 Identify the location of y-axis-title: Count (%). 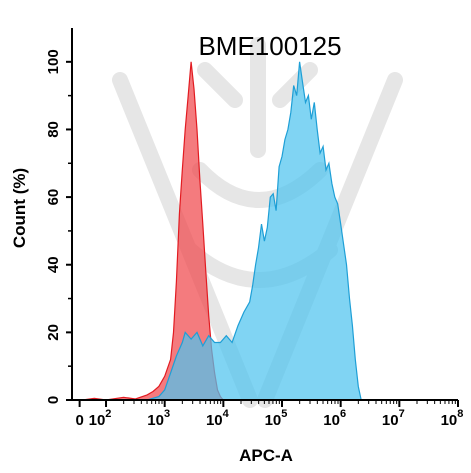
(19, 208).